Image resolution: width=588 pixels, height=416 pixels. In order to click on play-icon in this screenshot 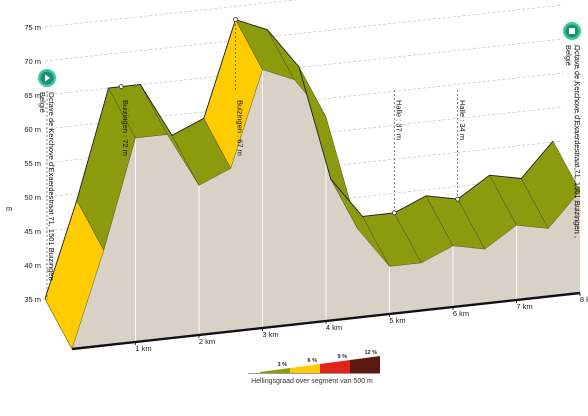, I will do `click(47, 78)`.